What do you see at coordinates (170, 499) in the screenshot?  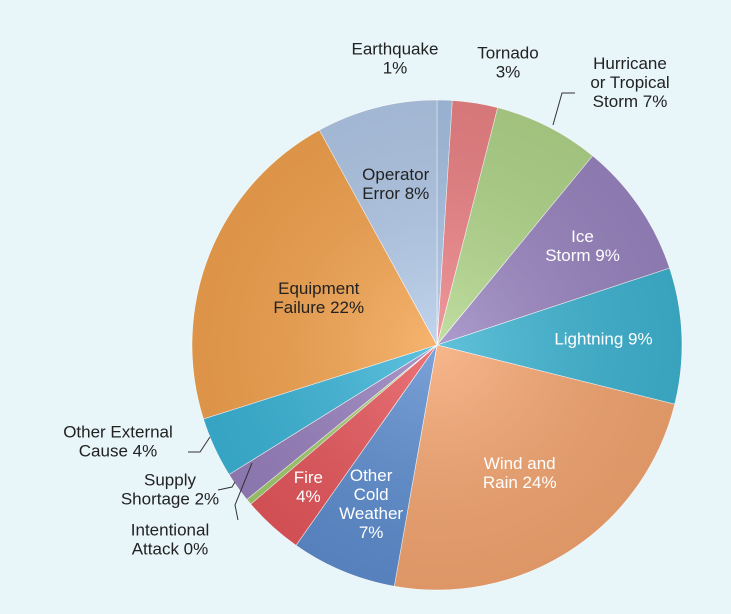 I see `slice-label-line: Shortage 2%` at bounding box center [170, 499].